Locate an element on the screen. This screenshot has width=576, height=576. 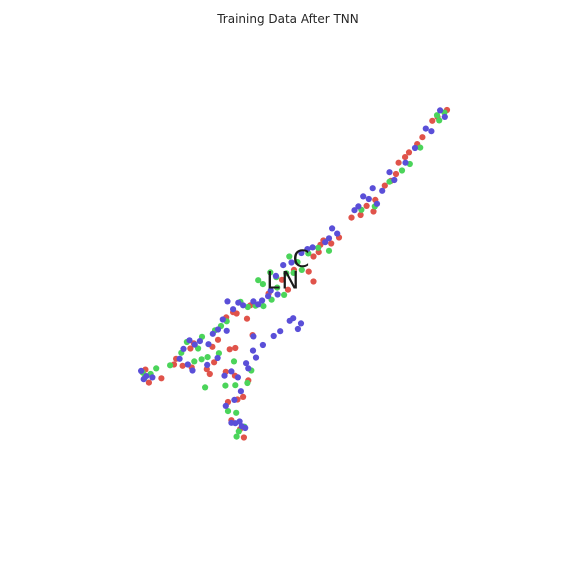
chart-title: Training Data After TNN is located at coordinates (287, 19).